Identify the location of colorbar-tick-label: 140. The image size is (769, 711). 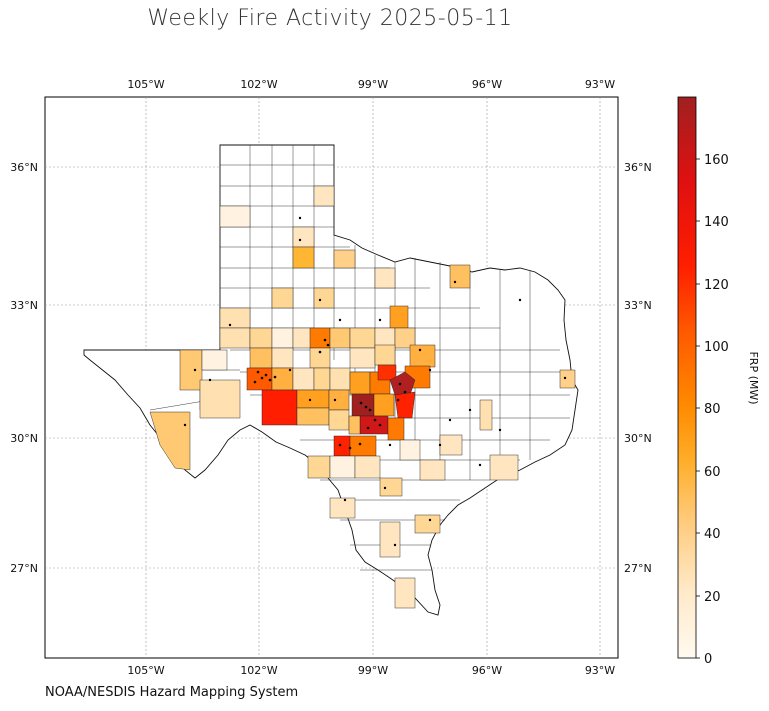
(716, 222).